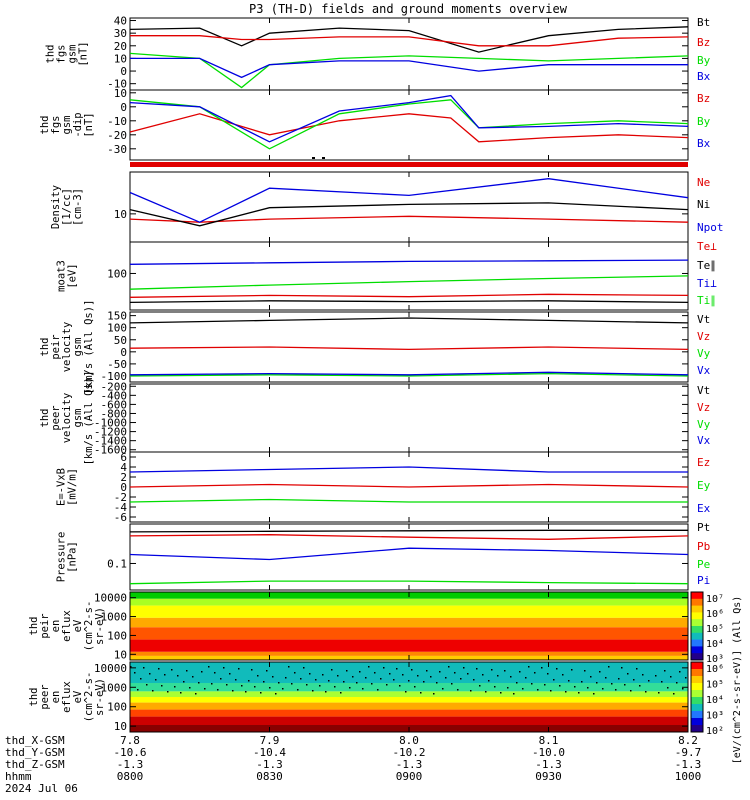  What do you see at coordinates (117, 364) in the screenshot?
I see `y-tick-label: -50` at bounding box center [117, 364].